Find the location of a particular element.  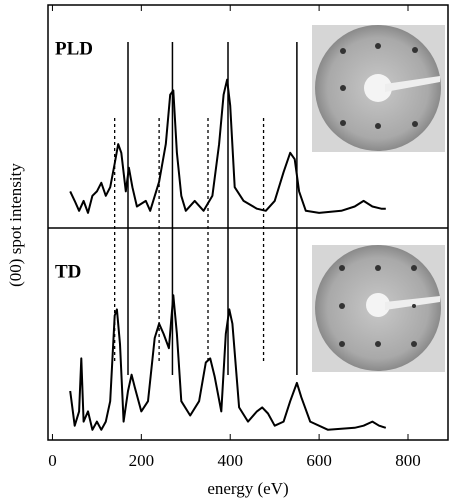

x-tick-label: 200 is located at coordinates (142, 460).